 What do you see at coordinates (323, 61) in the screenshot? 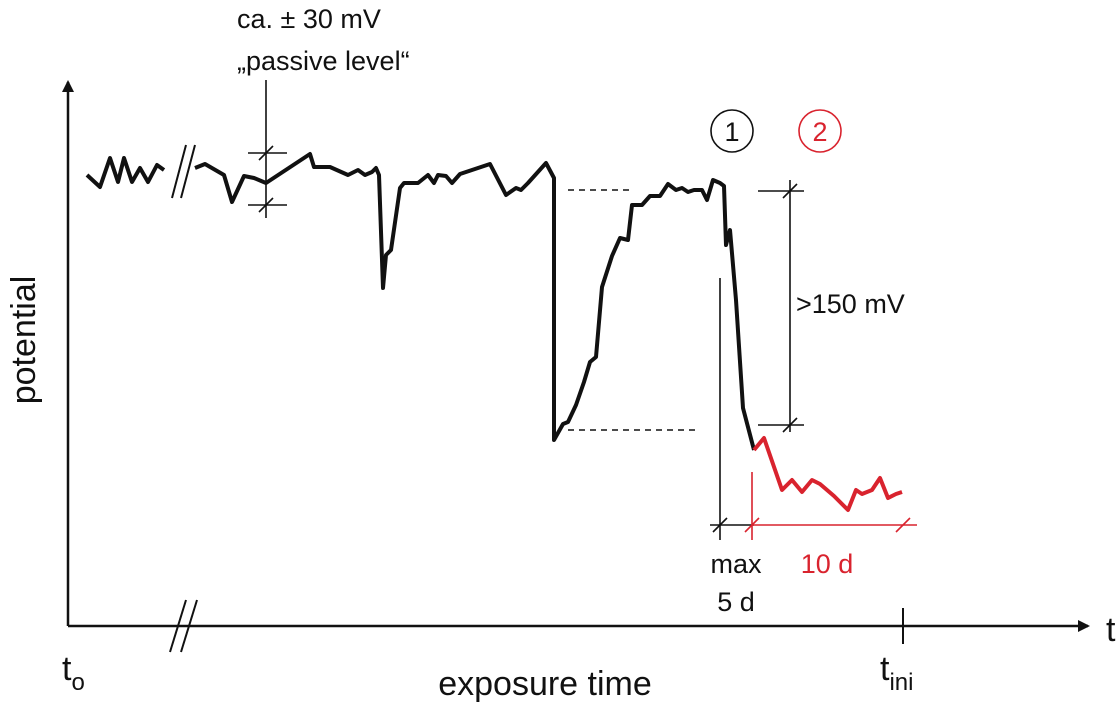
I see `passive-level-label: „passive level“` at bounding box center [323, 61].